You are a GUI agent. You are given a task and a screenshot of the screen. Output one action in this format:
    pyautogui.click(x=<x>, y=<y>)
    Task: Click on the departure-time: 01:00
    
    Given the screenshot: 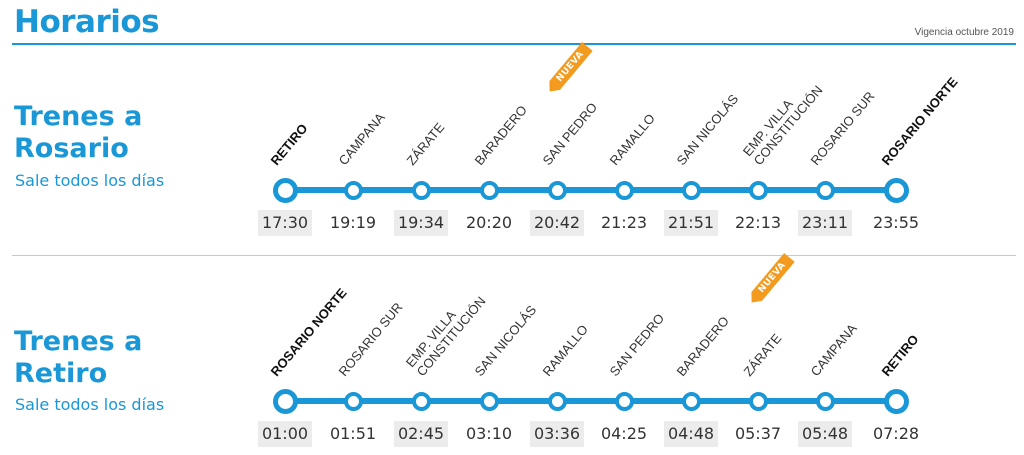 What is the action you would take?
    pyautogui.click(x=285, y=434)
    